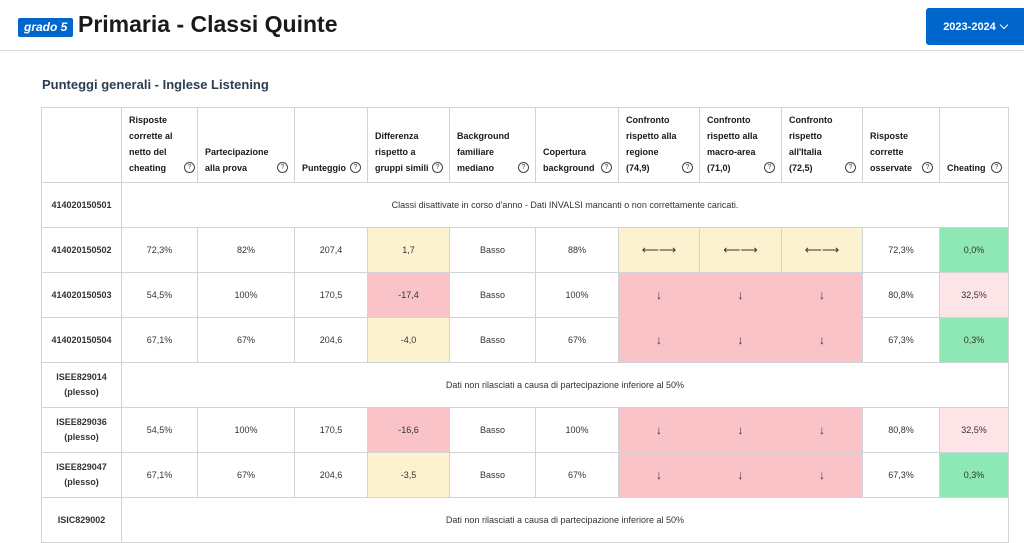 The image size is (1024, 543). Describe the element at coordinates (81, 520) in the screenshot. I see `row-id: ISIC829002` at that location.